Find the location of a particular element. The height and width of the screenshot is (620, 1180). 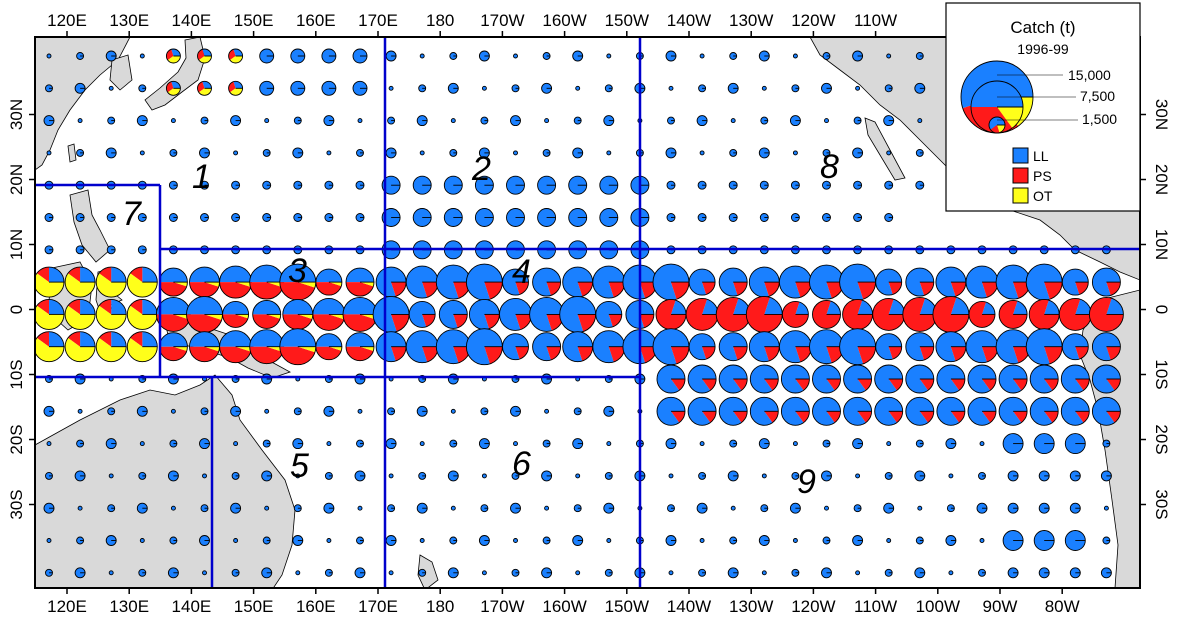

japan-land is located at coordinates (175, 74).